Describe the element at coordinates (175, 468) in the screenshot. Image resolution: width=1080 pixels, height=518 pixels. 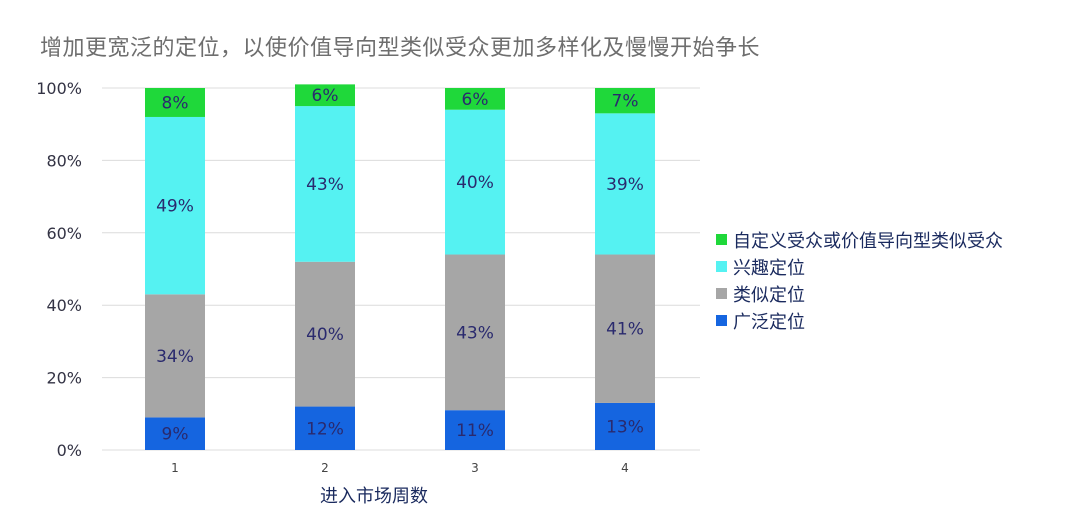
I see `x-tick-label: 1` at that location.